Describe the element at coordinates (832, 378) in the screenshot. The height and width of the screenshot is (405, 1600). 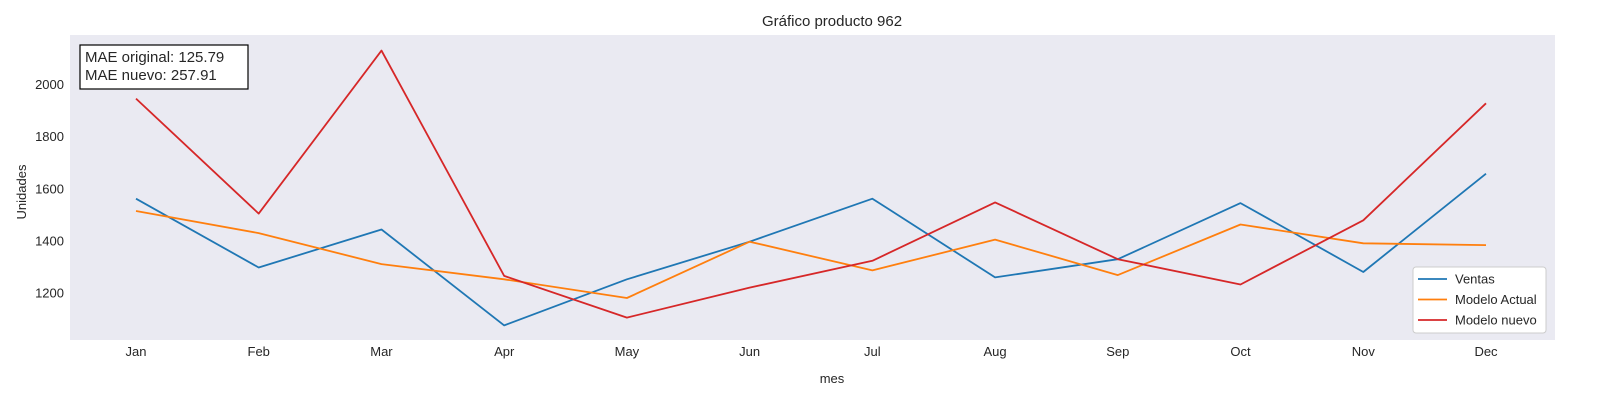
I see `x-axis-label: mes` at that location.